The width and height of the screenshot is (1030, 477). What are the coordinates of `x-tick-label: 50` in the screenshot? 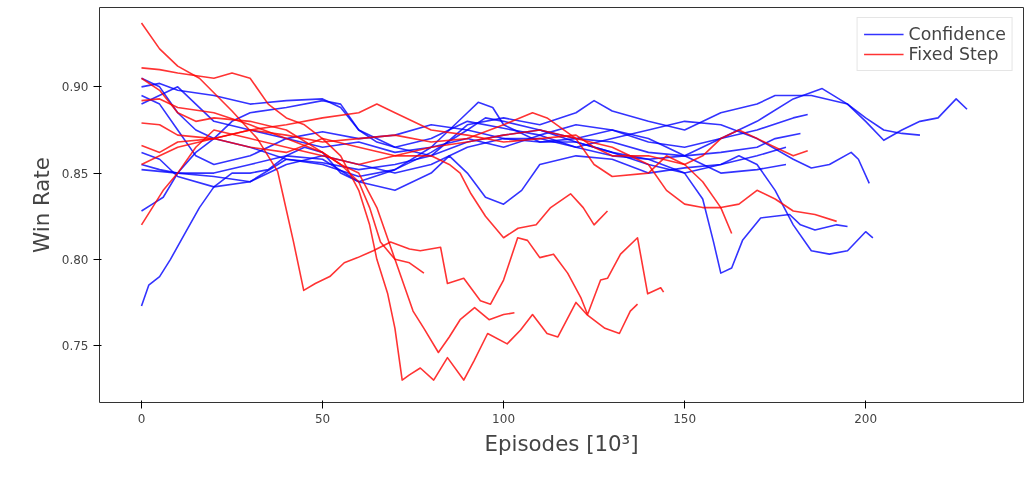 It's located at (322, 418).